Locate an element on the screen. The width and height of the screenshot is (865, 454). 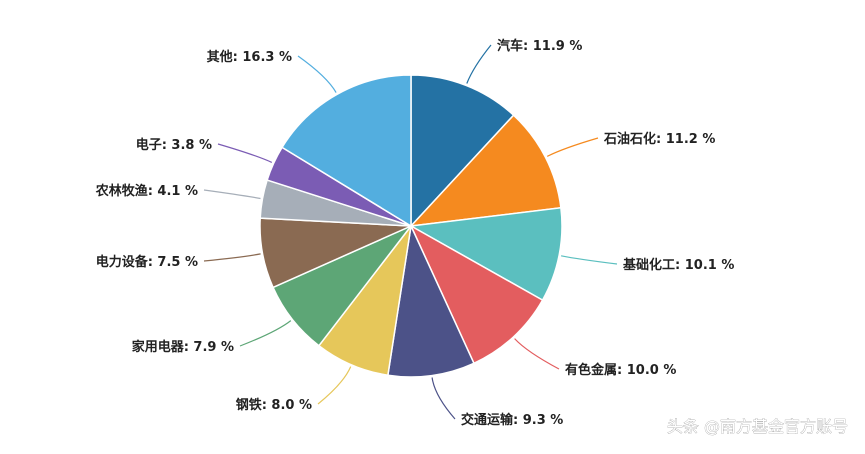
slice-label: 基础化工: 10.1 % is located at coordinates (678, 265).